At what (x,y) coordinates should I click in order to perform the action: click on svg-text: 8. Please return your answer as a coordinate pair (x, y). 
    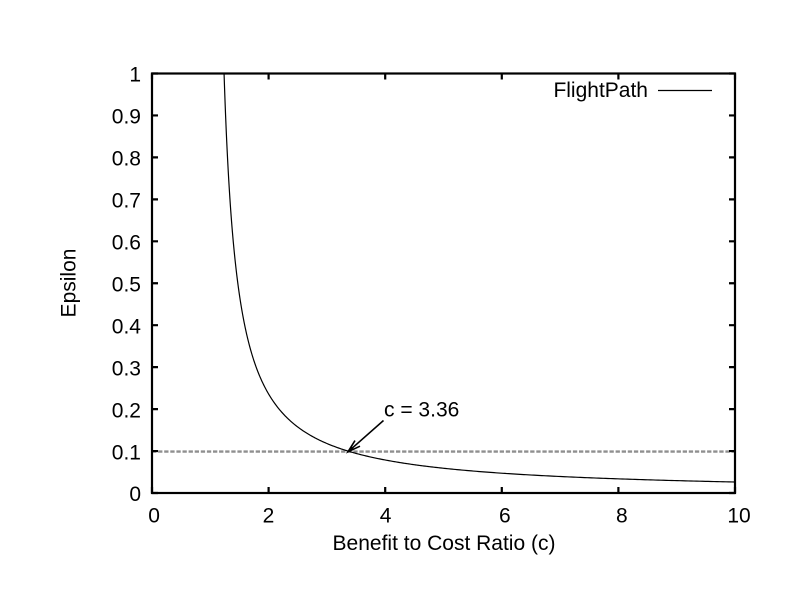
    Looking at the image, I should click on (622, 516).